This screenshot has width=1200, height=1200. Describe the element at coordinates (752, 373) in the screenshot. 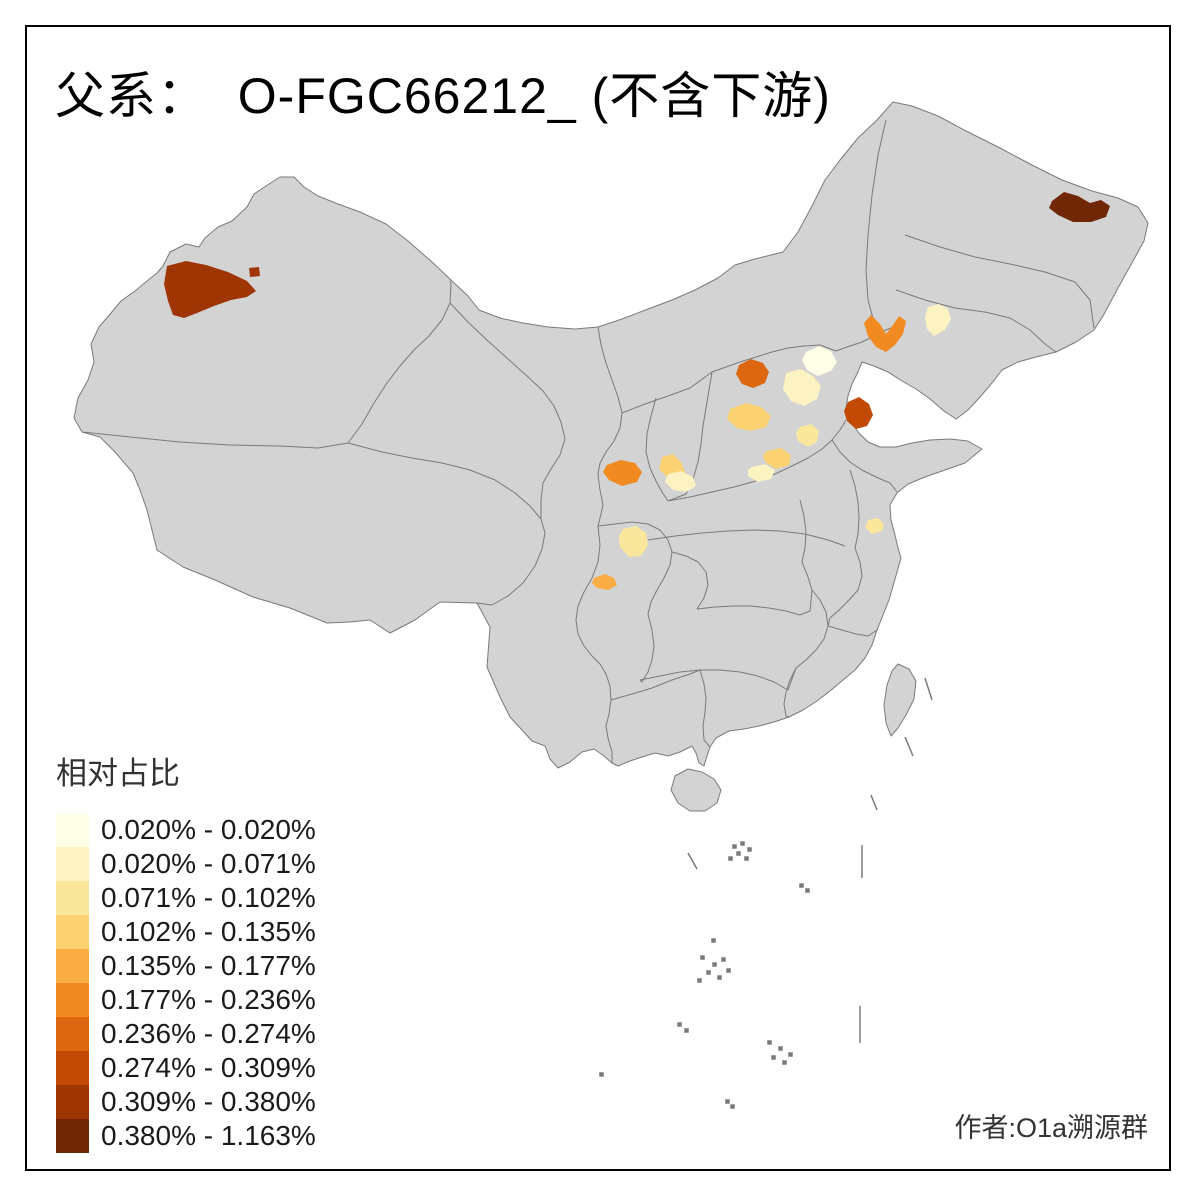

I see `region-hebei-northwest` at that location.